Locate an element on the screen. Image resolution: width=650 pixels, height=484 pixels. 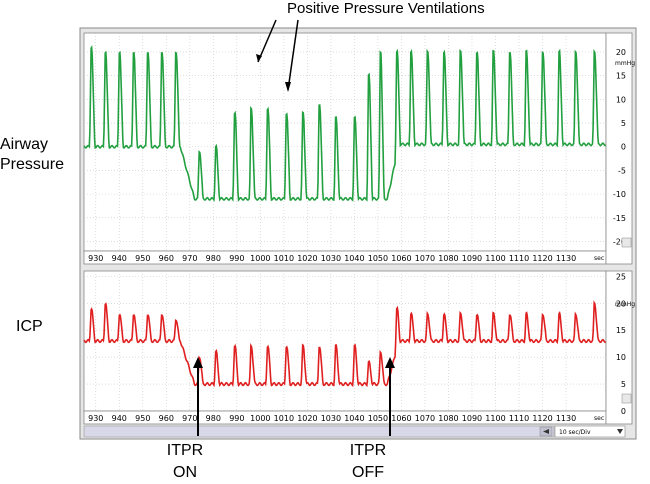
icp-label: ICP is located at coordinates (29, 326).